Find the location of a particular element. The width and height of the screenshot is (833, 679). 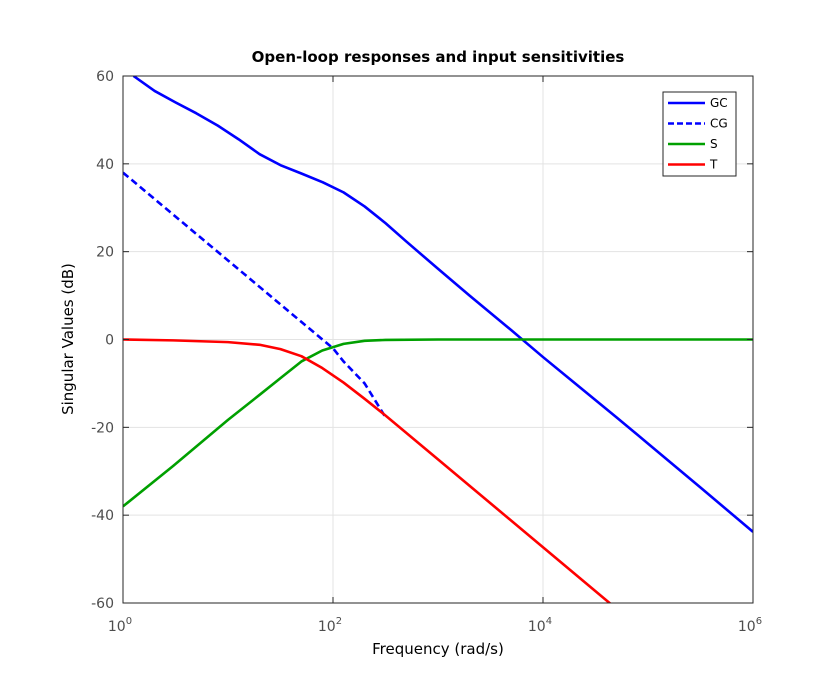

x-tick-label-2: 10⁴ is located at coordinates (540, 625).